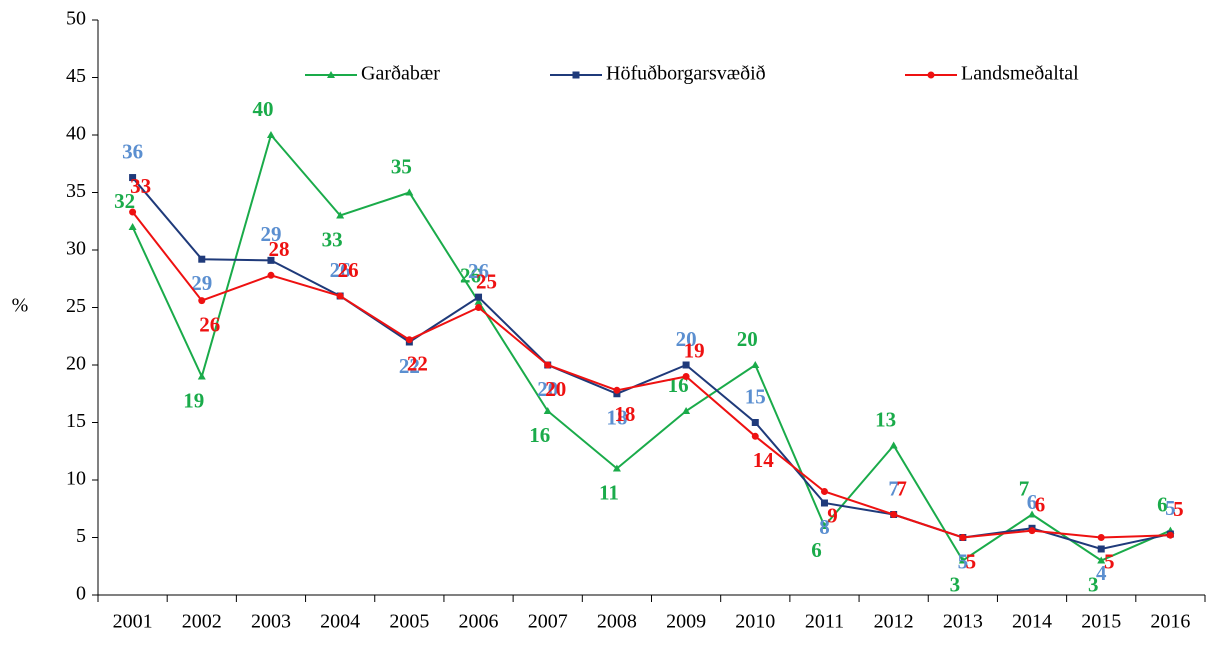 Image resolution: width=1222 pixels, height=645 pixels. Describe the element at coordinates (271, 622) in the screenshot. I see `x-tick-label: 2003` at that location.